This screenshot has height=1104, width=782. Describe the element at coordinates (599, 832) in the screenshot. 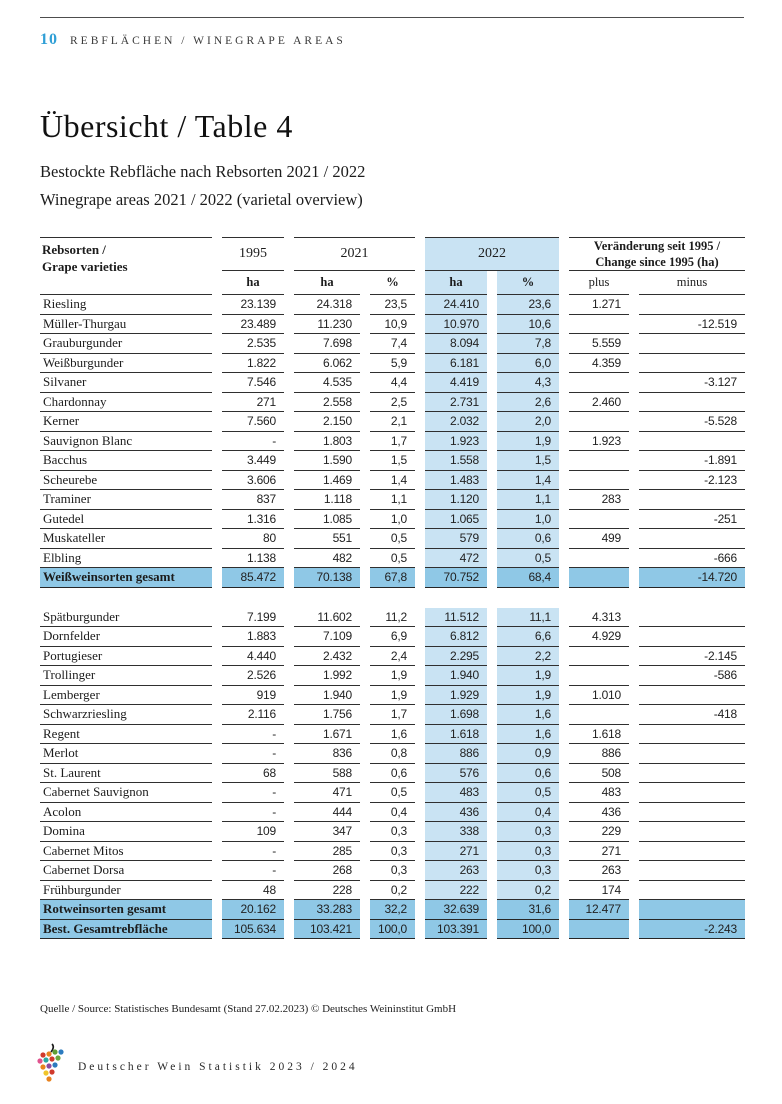

I see `value-cell: 229` at that location.